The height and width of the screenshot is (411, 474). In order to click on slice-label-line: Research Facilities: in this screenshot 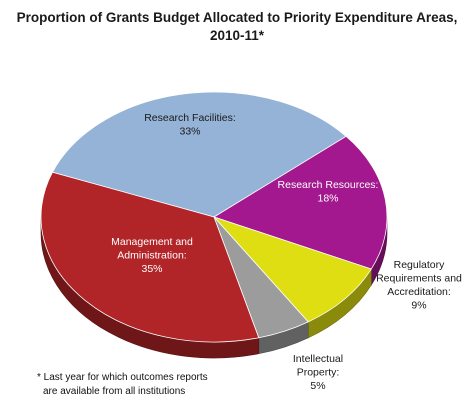, I will do `click(190, 118)`.